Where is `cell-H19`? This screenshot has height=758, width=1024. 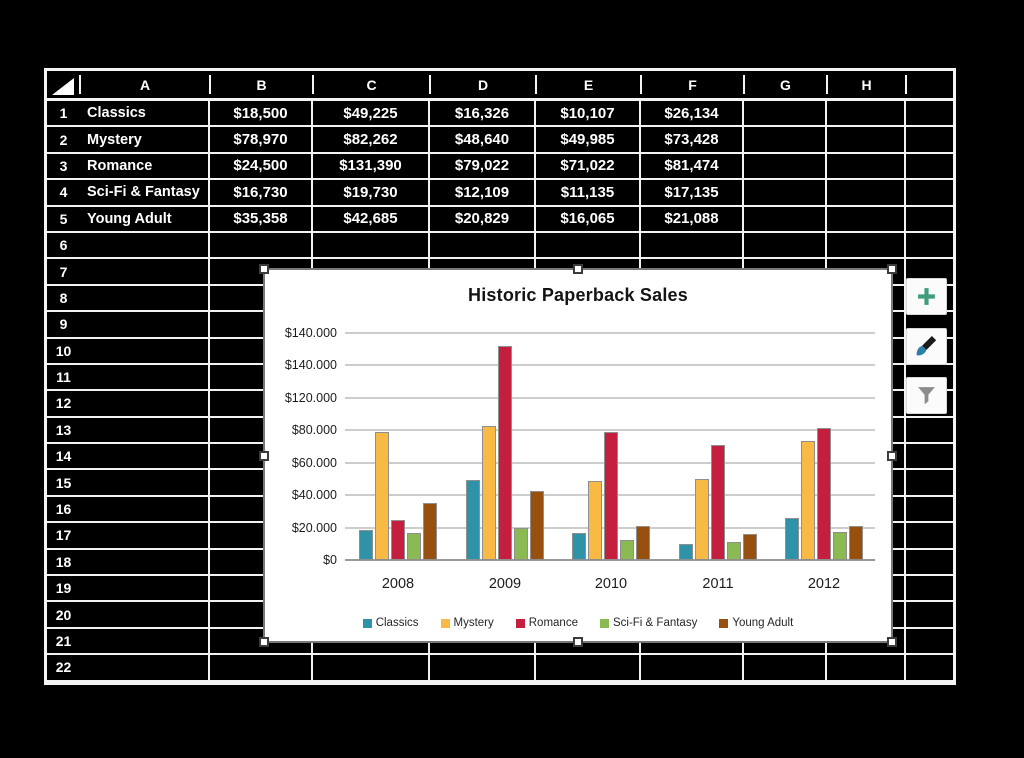 cell-H19 is located at coordinates (866, 588).